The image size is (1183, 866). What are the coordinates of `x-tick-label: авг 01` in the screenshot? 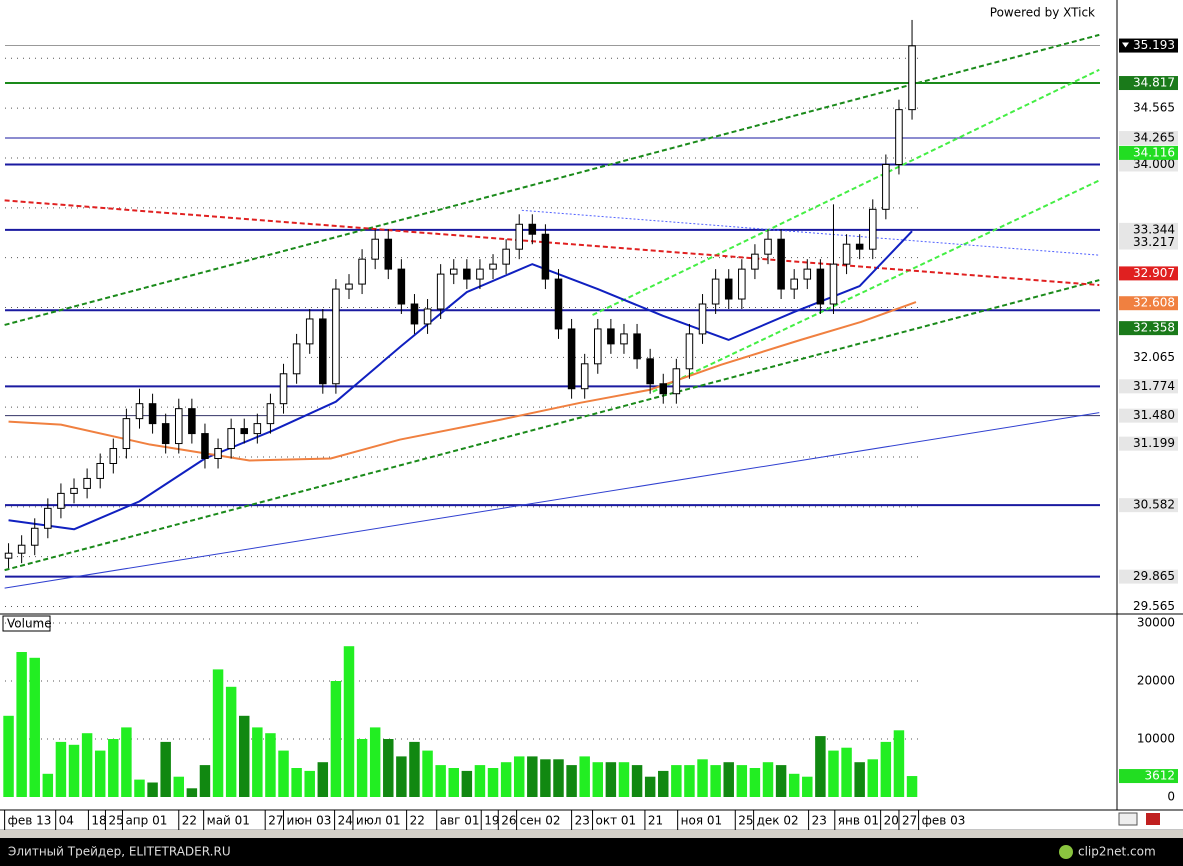 It's located at (460, 821).